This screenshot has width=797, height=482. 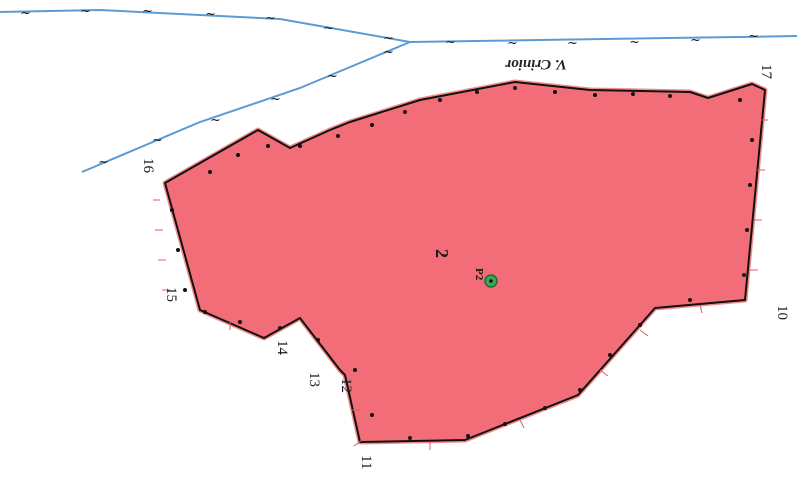 I want to click on parcel-number: 2, so click(x=442, y=253).